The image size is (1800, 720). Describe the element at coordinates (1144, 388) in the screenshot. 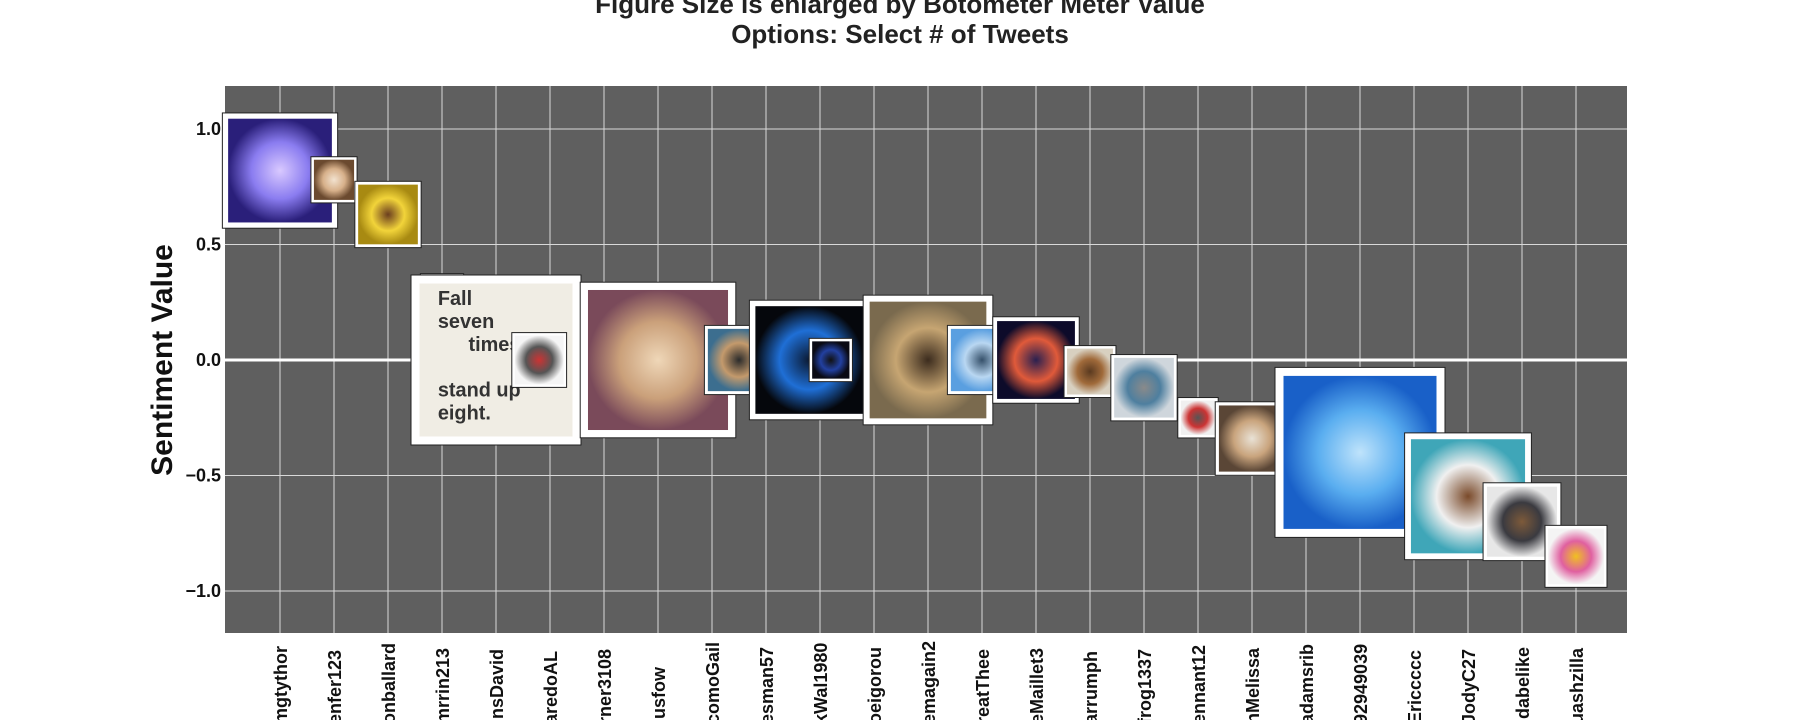

I see `avatar-marker-frog1337` at that location.